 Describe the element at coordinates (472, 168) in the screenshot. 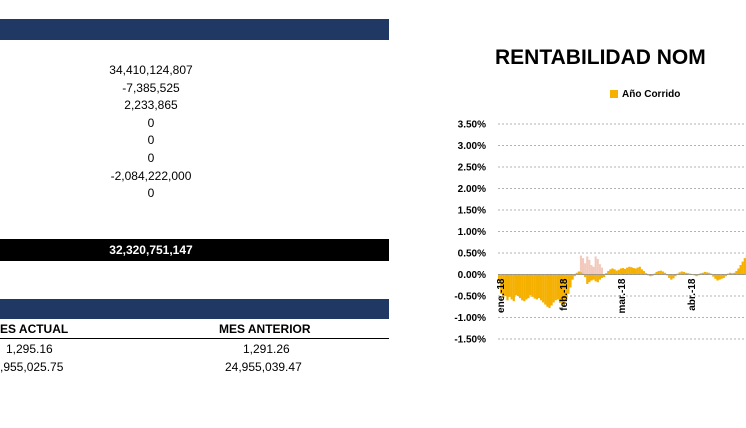

I see `y-tick-label: 2.50%` at that location.